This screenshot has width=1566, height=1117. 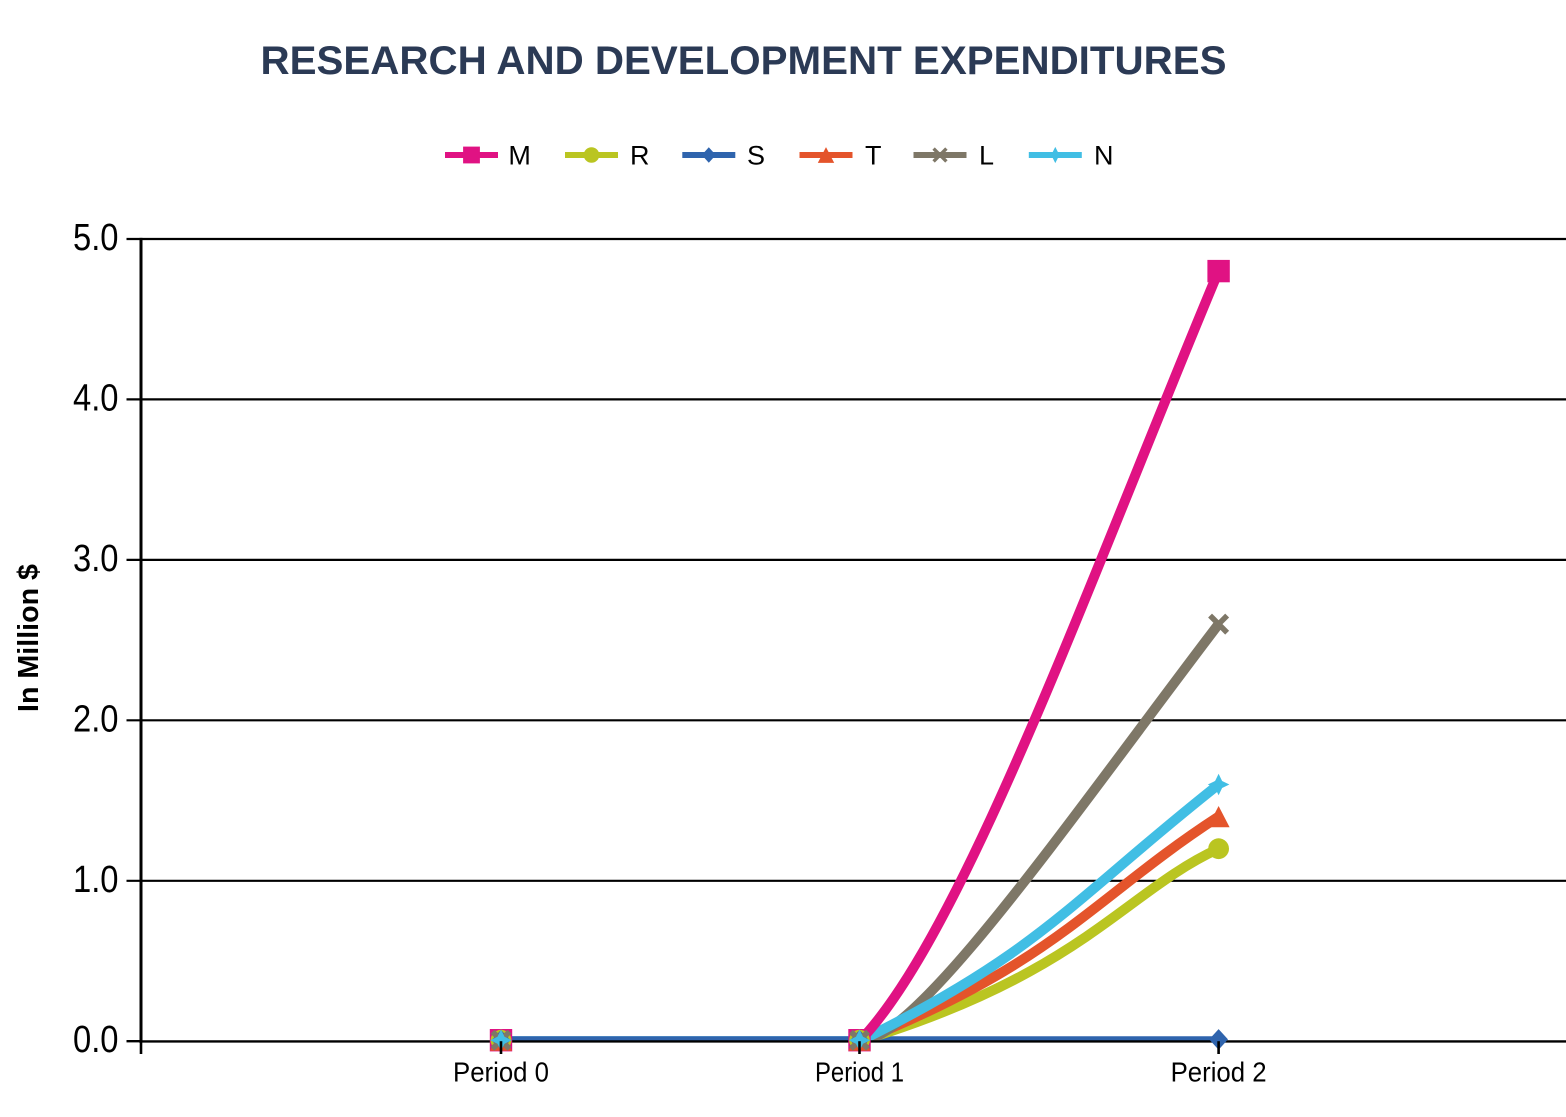 I want to click on svg-text: In Million $, so click(x=29, y=638).